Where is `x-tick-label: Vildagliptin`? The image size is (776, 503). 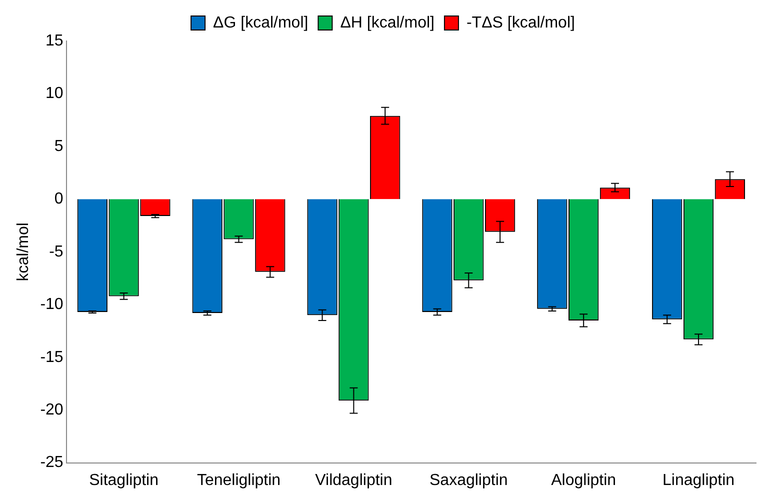 x-tick-label: Vildagliptin is located at coordinates (353, 480).